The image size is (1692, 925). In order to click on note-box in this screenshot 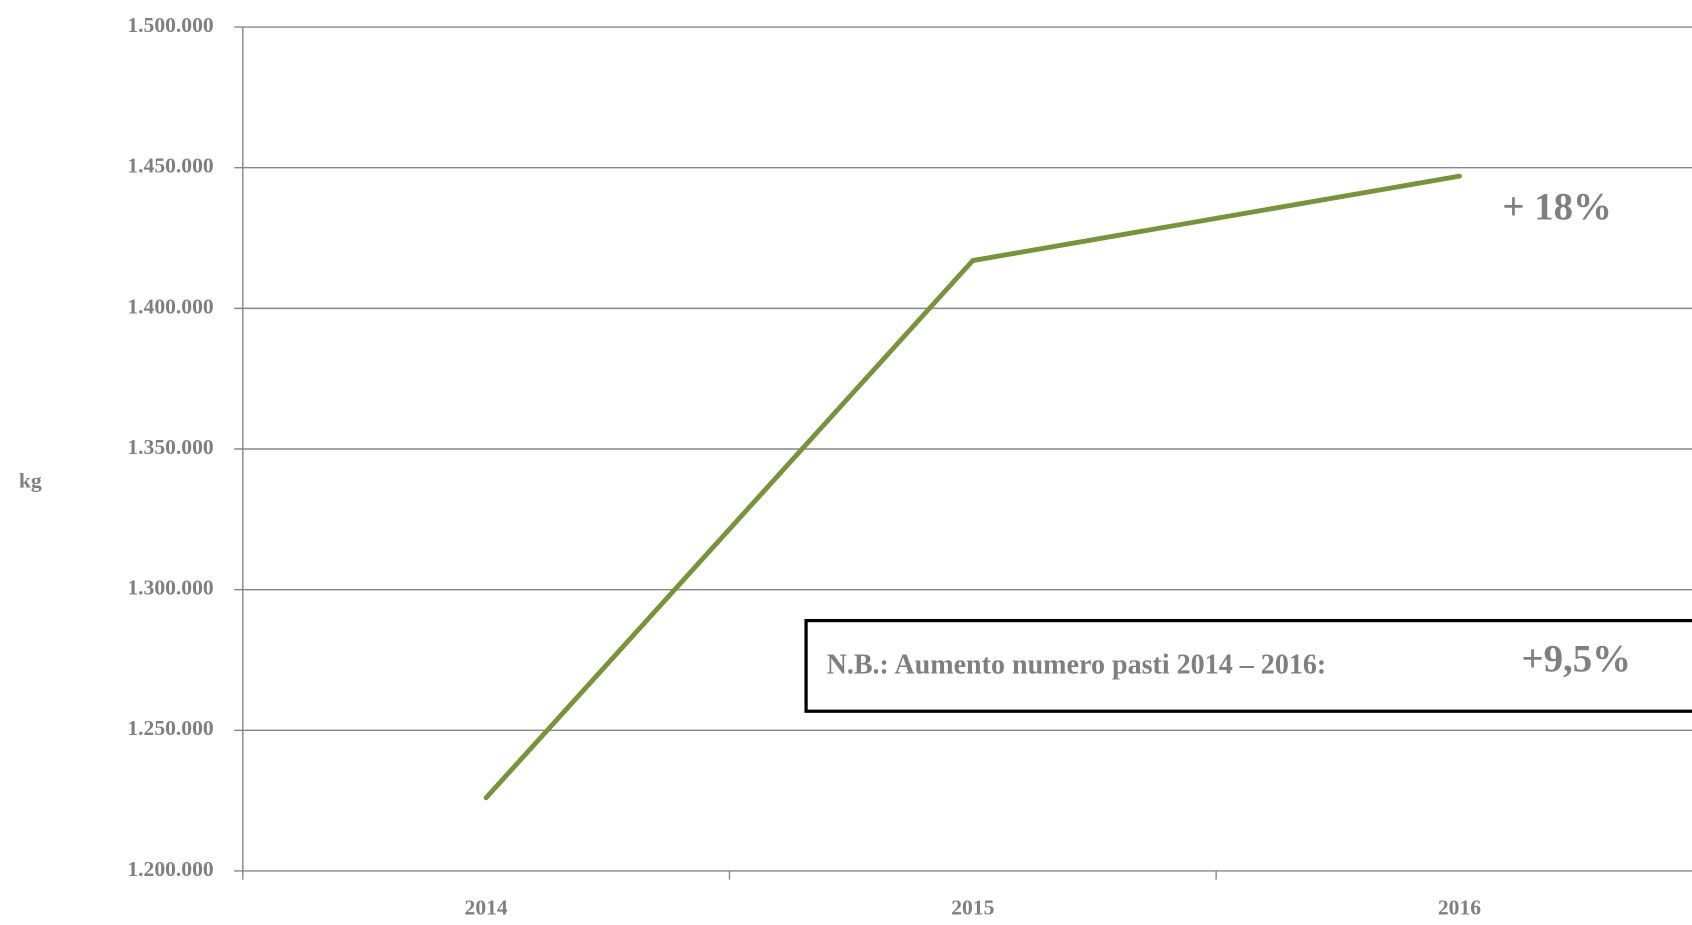, I will do `click(1248, 665)`.